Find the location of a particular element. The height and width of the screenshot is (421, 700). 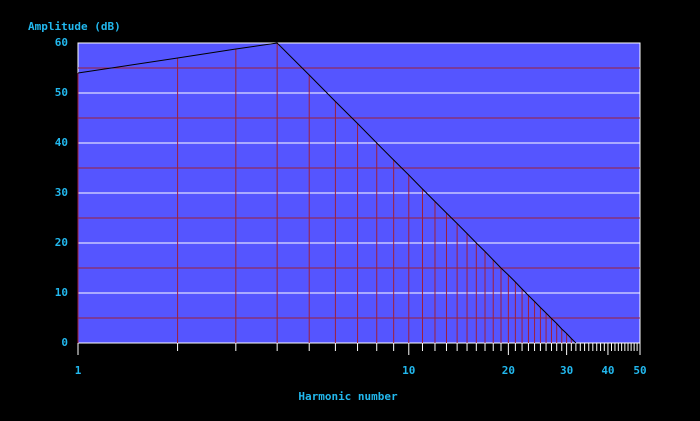

y-tick-label: 40 is located at coordinates (61, 142).